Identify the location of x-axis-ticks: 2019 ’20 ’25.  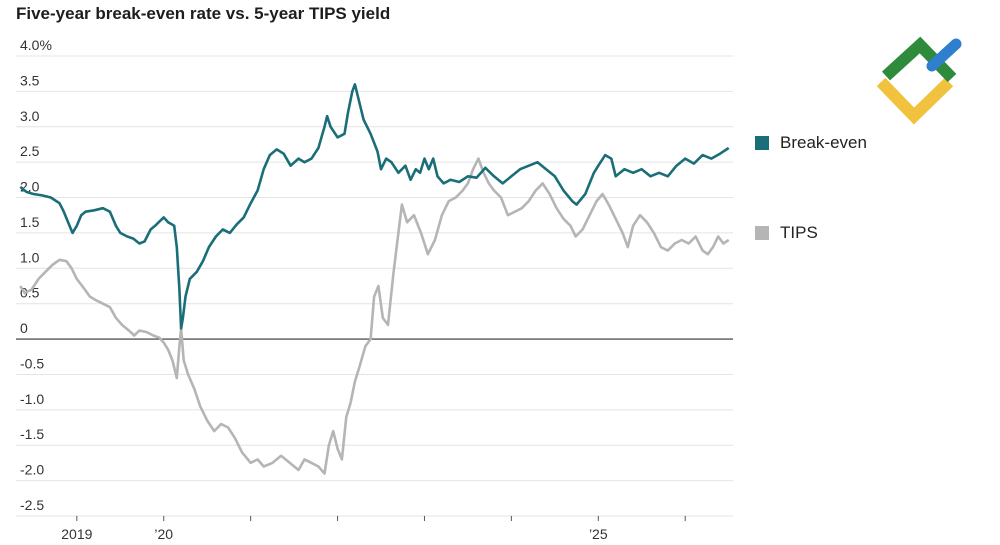
(373, 529).